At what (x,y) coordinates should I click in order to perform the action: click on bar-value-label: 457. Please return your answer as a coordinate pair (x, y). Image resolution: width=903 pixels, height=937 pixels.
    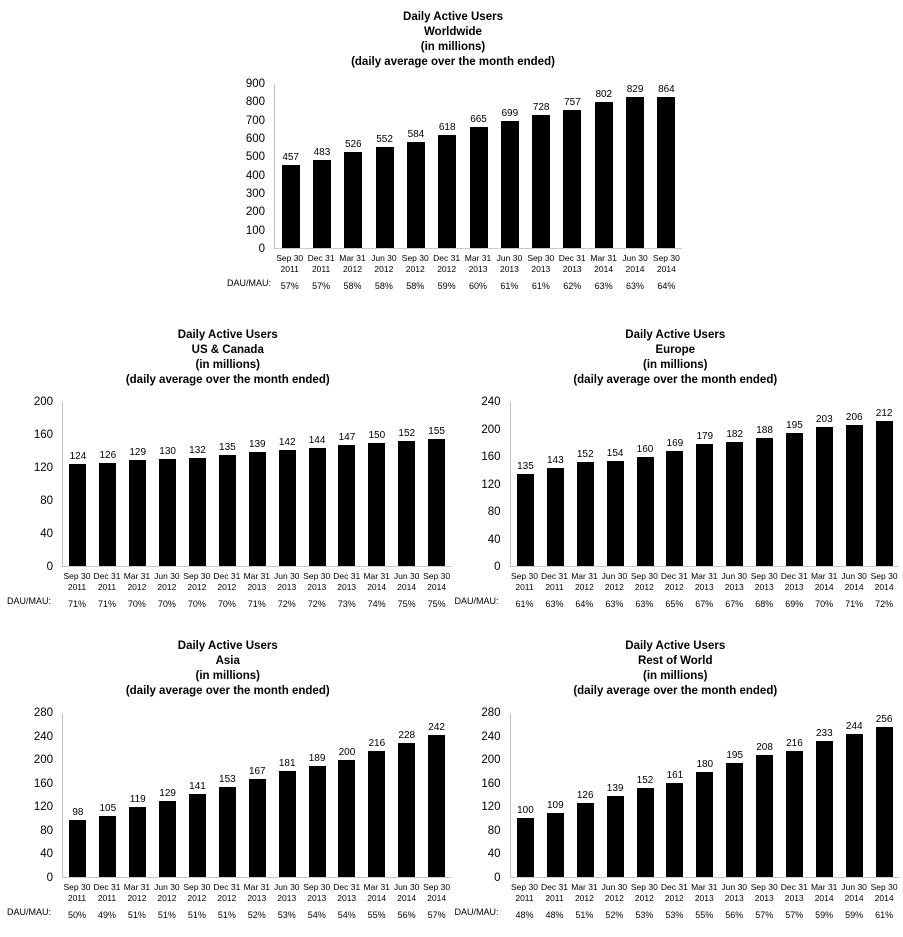
    Looking at the image, I should click on (290, 157).